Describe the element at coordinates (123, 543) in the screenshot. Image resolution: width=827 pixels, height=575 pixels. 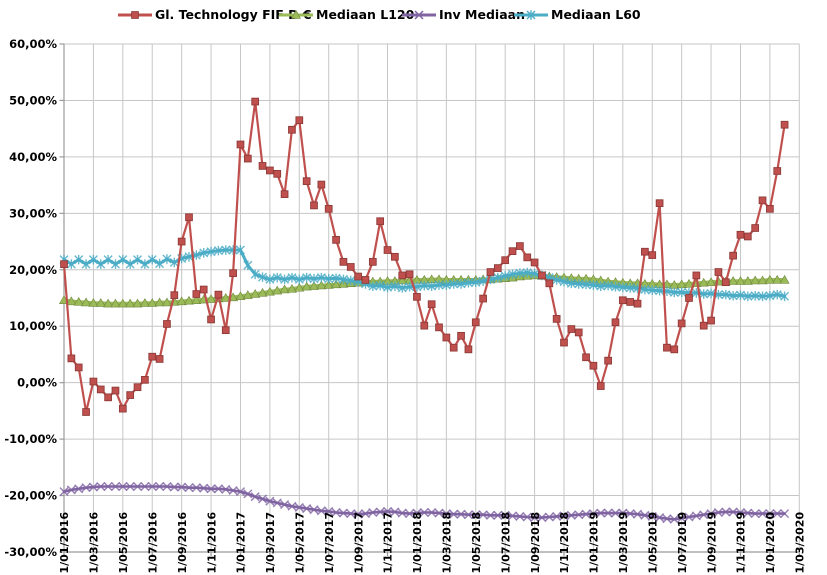
I see `svg-text: 1/05/2016` at that location.